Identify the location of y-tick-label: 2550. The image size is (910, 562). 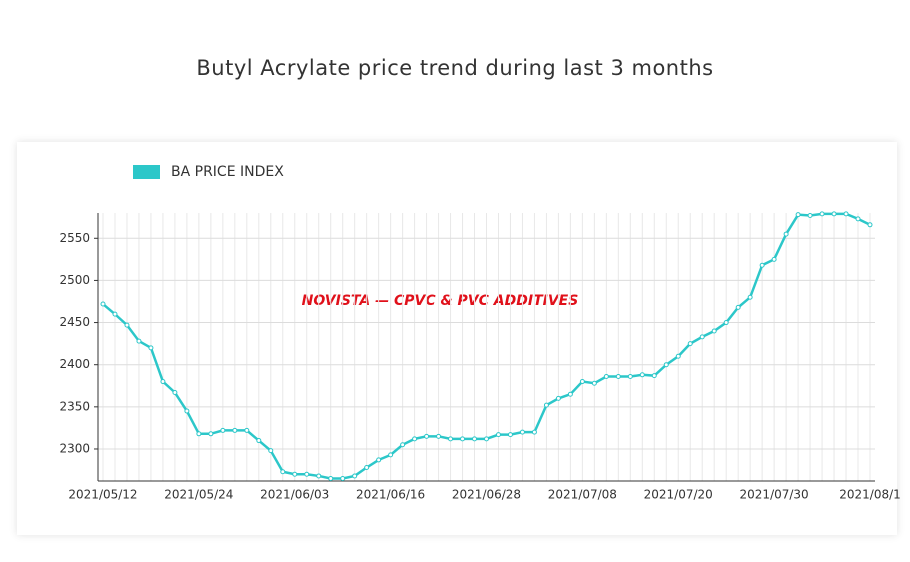
(74, 238).